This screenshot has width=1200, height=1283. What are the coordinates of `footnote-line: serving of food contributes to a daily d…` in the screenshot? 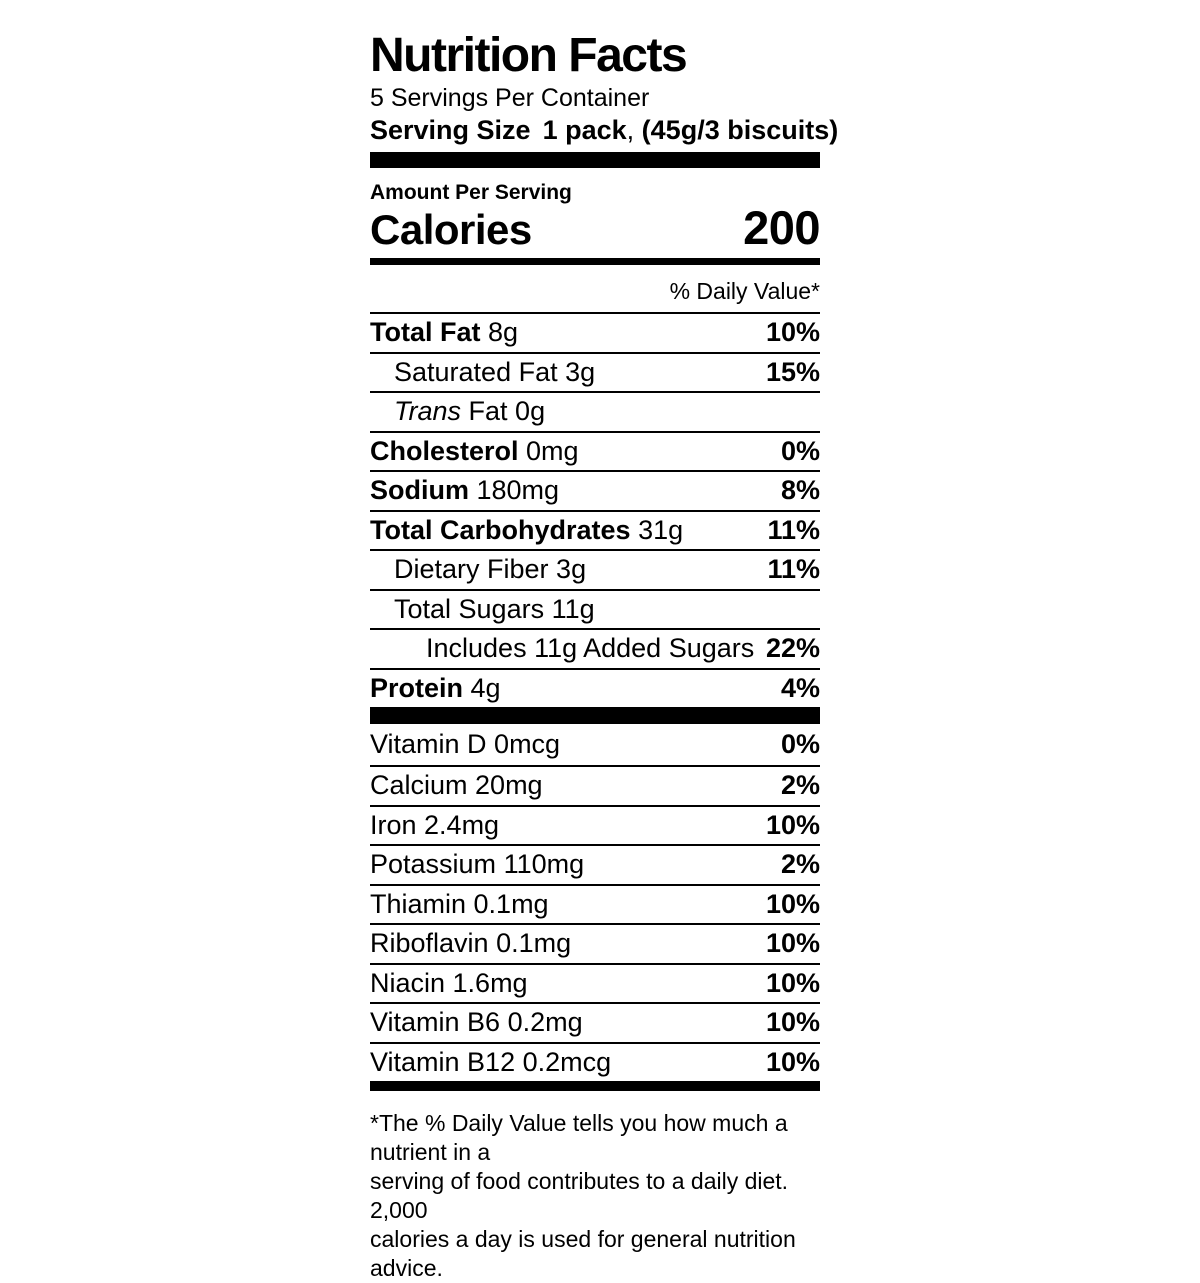 It's located at (579, 1195).